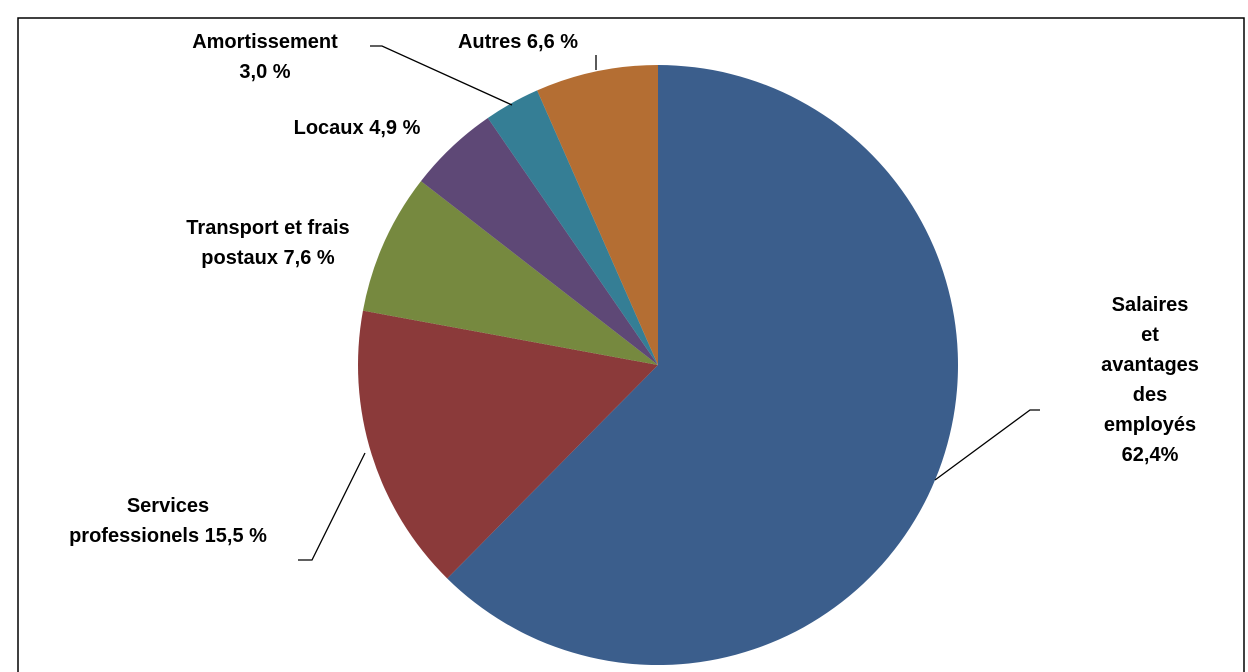 The image size is (1248, 672). What do you see at coordinates (265, 72) in the screenshot?
I see `label-value: 3,0 %` at bounding box center [265, 72].